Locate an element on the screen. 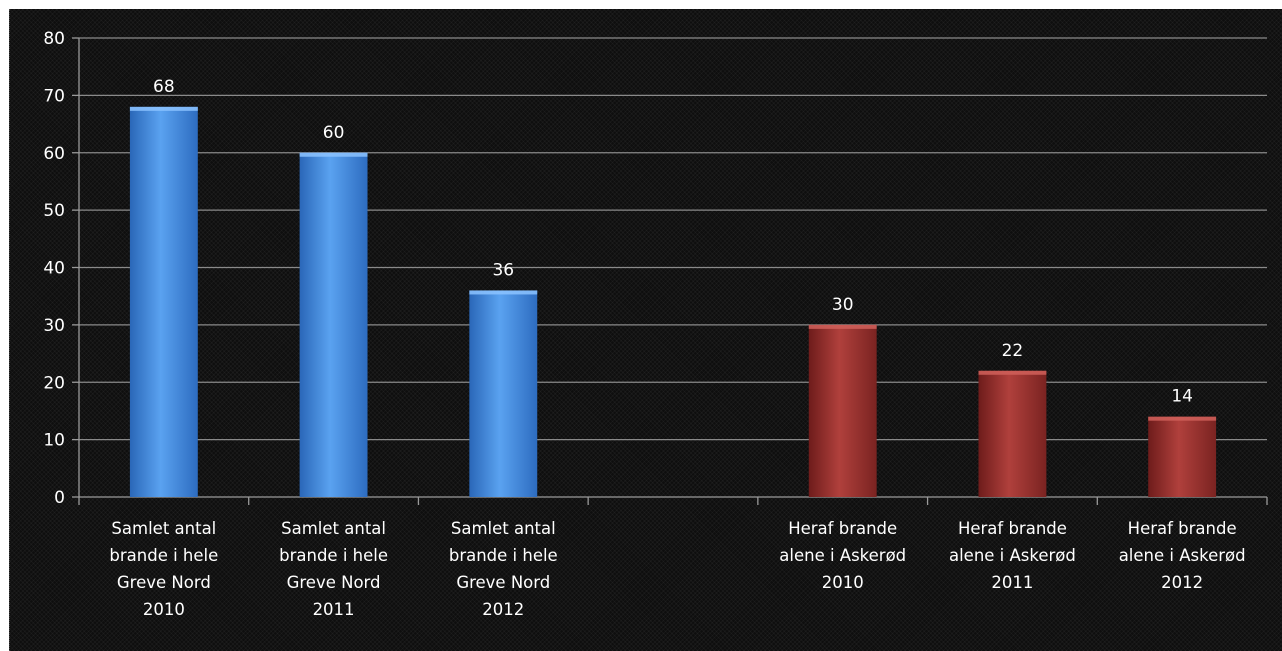 Image resolution: width=1282 pixels, height=651 pixels. x-tick-label: Samlet antal brande i hele Greve Nord 2011 is located at coordinates (333, 569).